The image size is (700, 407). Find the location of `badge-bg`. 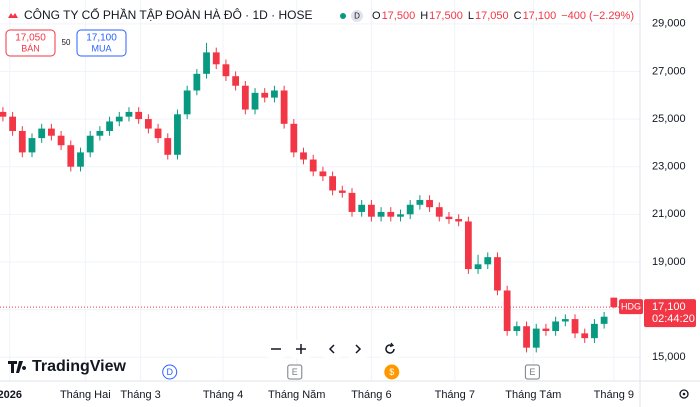

badge-bg is located at coordinates (357, 16).